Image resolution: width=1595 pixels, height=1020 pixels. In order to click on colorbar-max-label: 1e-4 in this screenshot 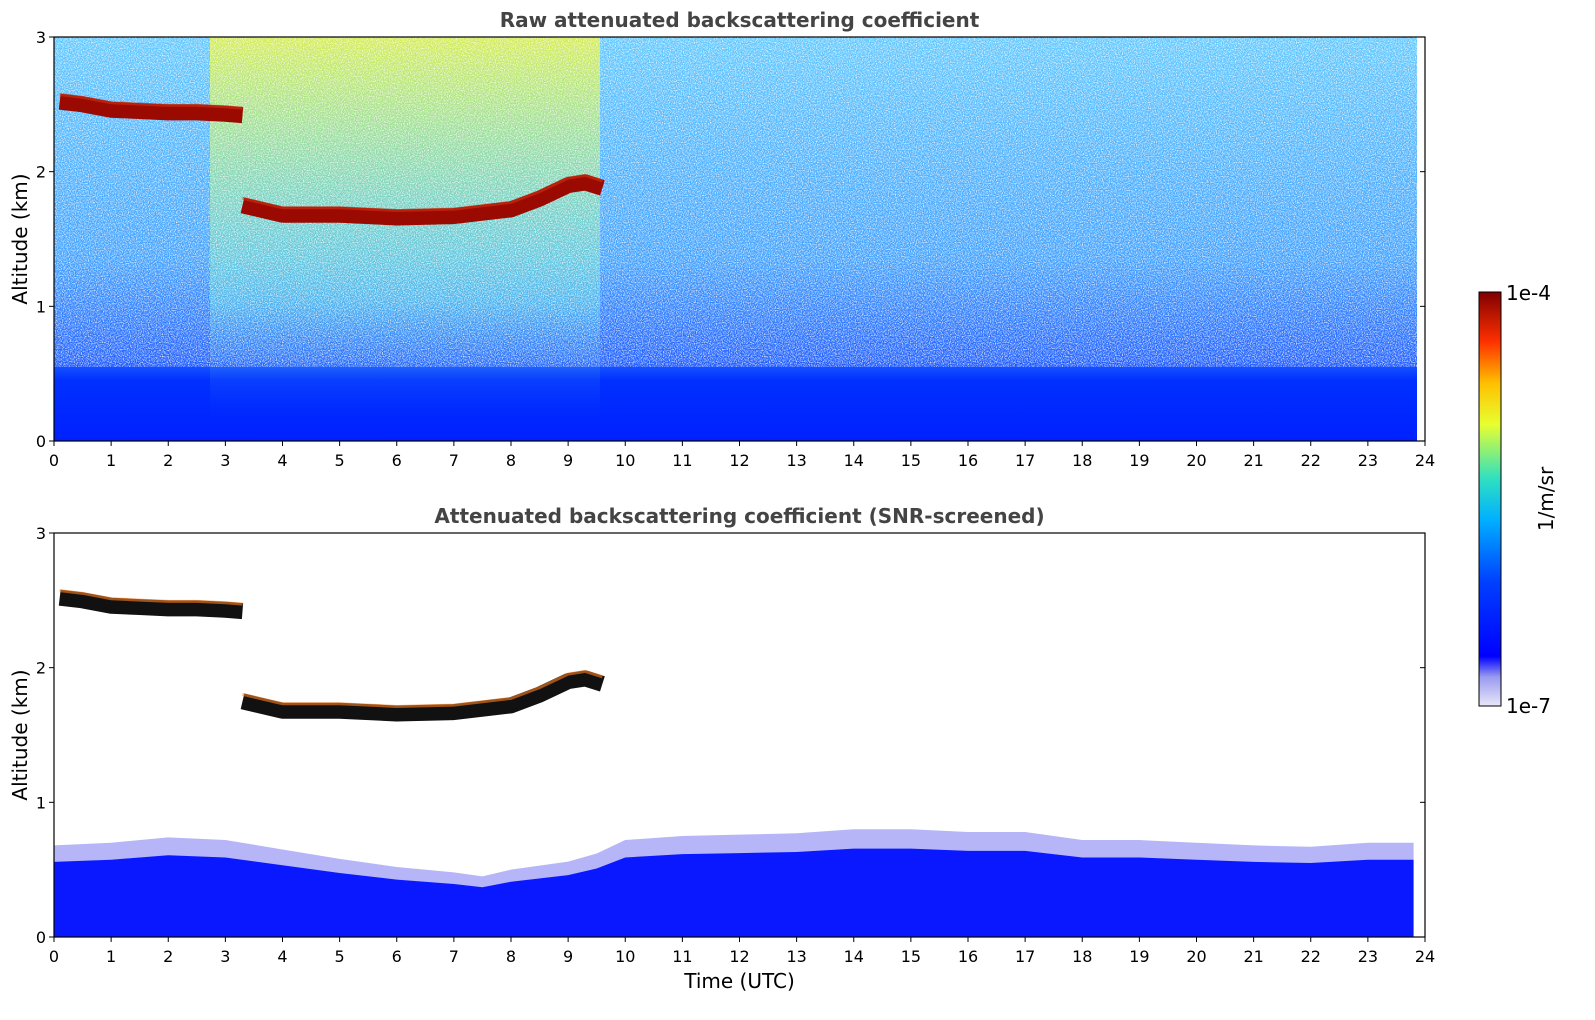, I will do `click(1528, 293)`.